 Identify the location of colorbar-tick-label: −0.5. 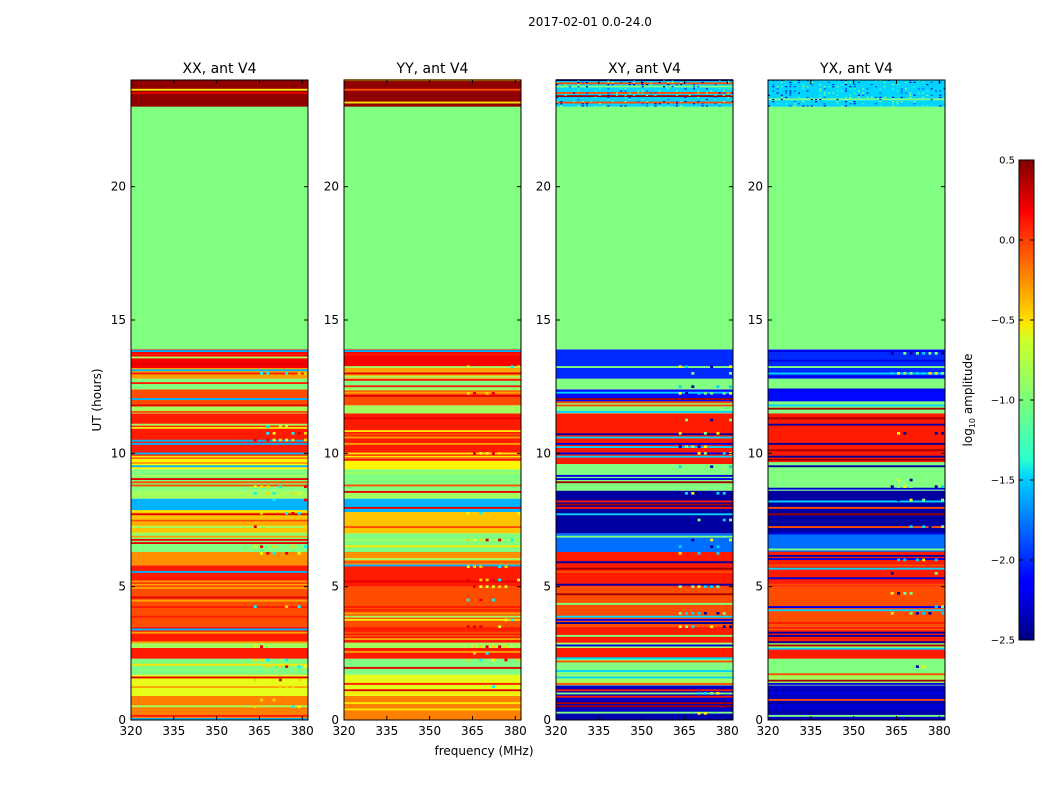
(1003, 321).